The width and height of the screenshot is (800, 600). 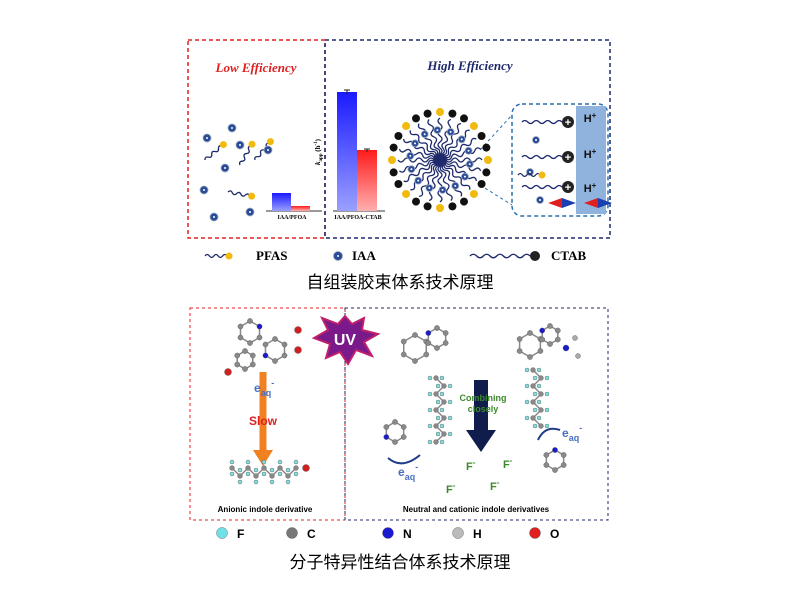 What do you see at coordinates (400, 562) in the screenshot?
I see `caption: 分子特异性结合体系技术原理` at bounding box center [400, 562].